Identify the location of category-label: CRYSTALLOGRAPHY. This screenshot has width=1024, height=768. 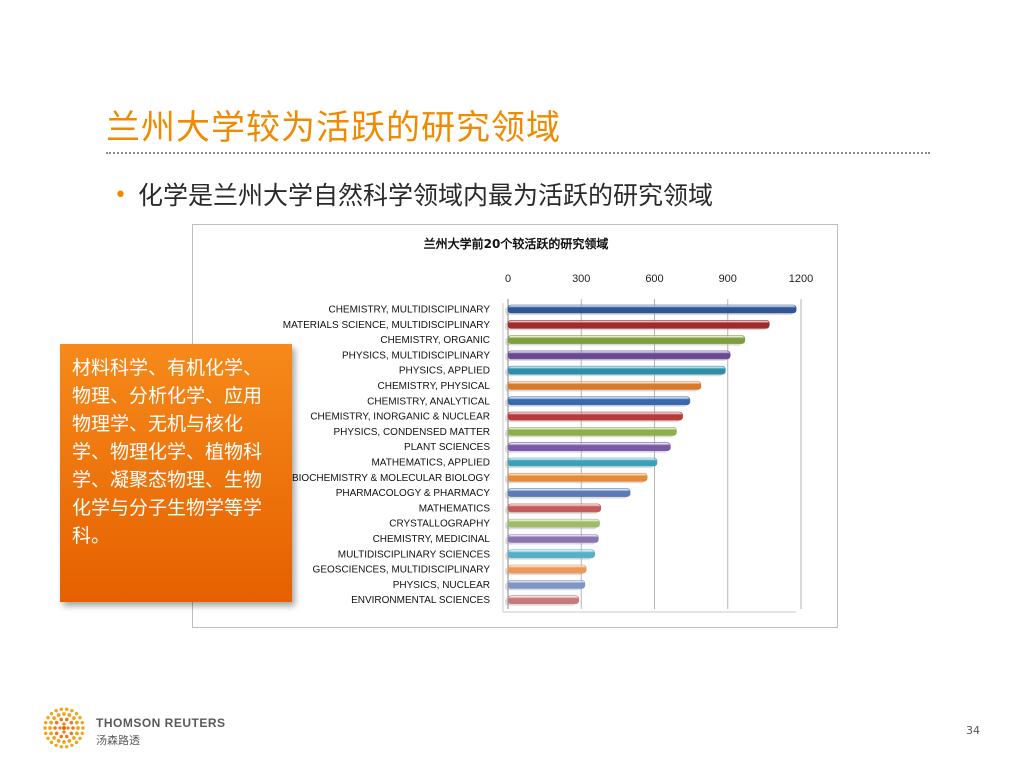
(439, 524).